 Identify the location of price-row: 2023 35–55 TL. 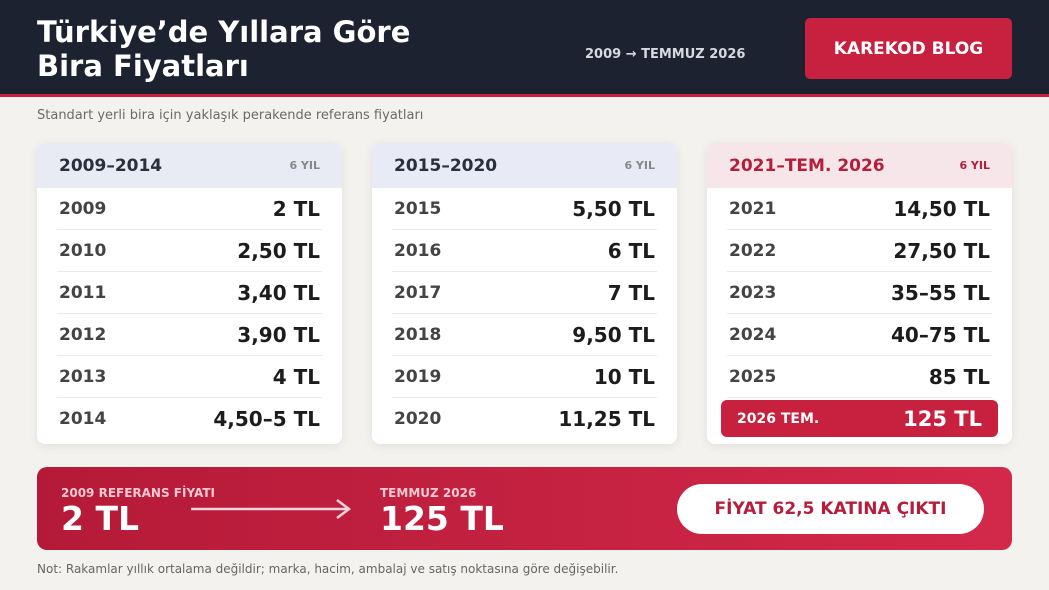
(859, 293).